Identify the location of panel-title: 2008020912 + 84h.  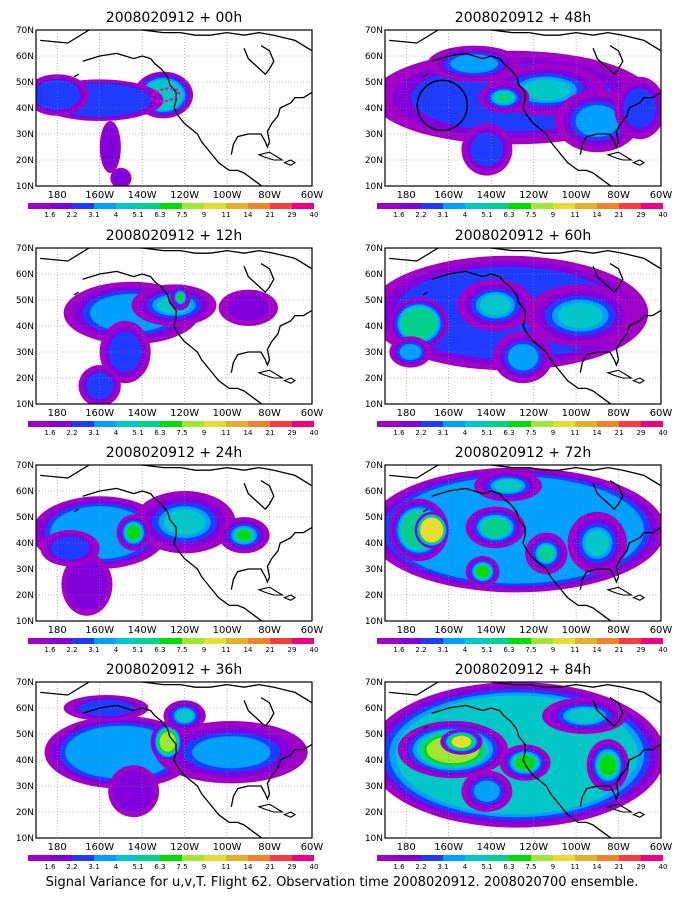
(523, 670).